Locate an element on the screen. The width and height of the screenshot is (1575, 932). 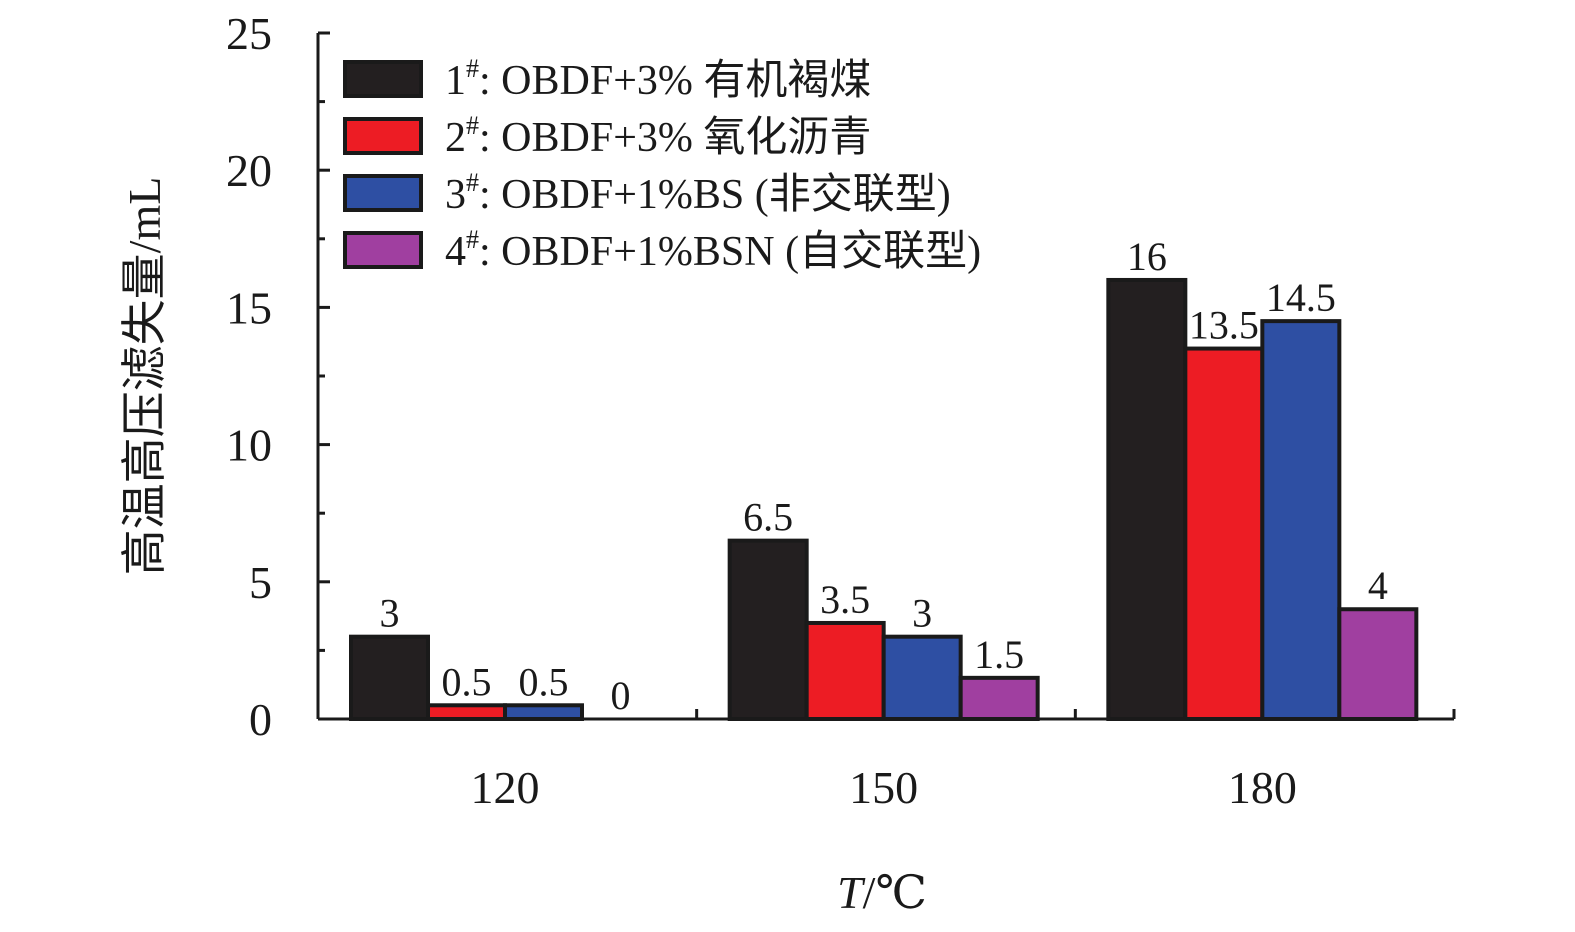
x-tick-label: 120 is located at coordinates (505, 787).